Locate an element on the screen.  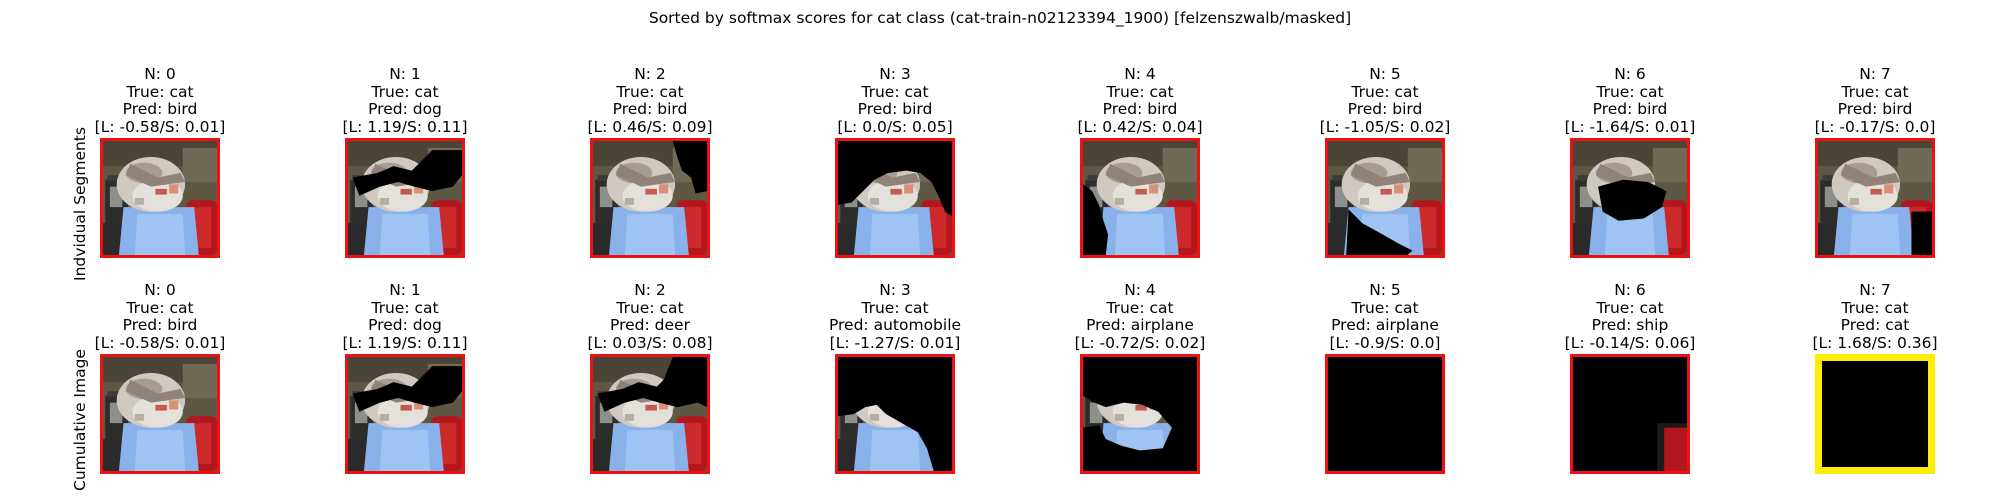
caption-pred-label: Pred: ship is located at coordinates (1630, 325).